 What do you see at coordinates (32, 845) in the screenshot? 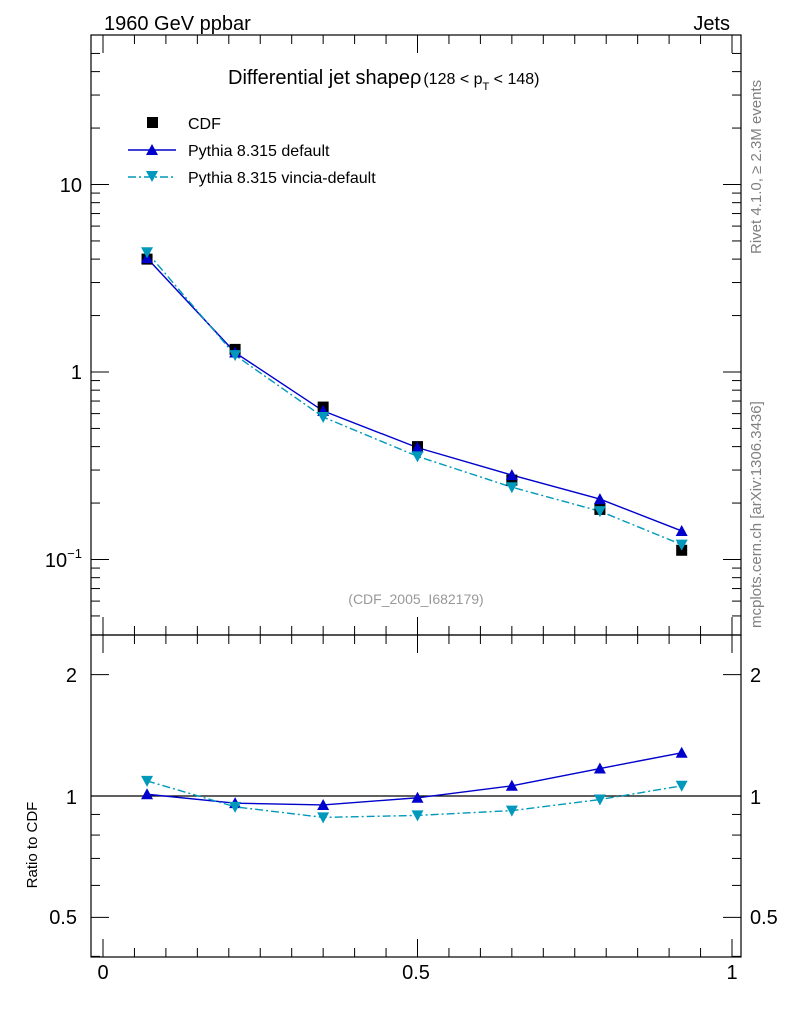
I see `ratio-y-axis-title: Ratio to CDF` at bounding box center [32, 845].